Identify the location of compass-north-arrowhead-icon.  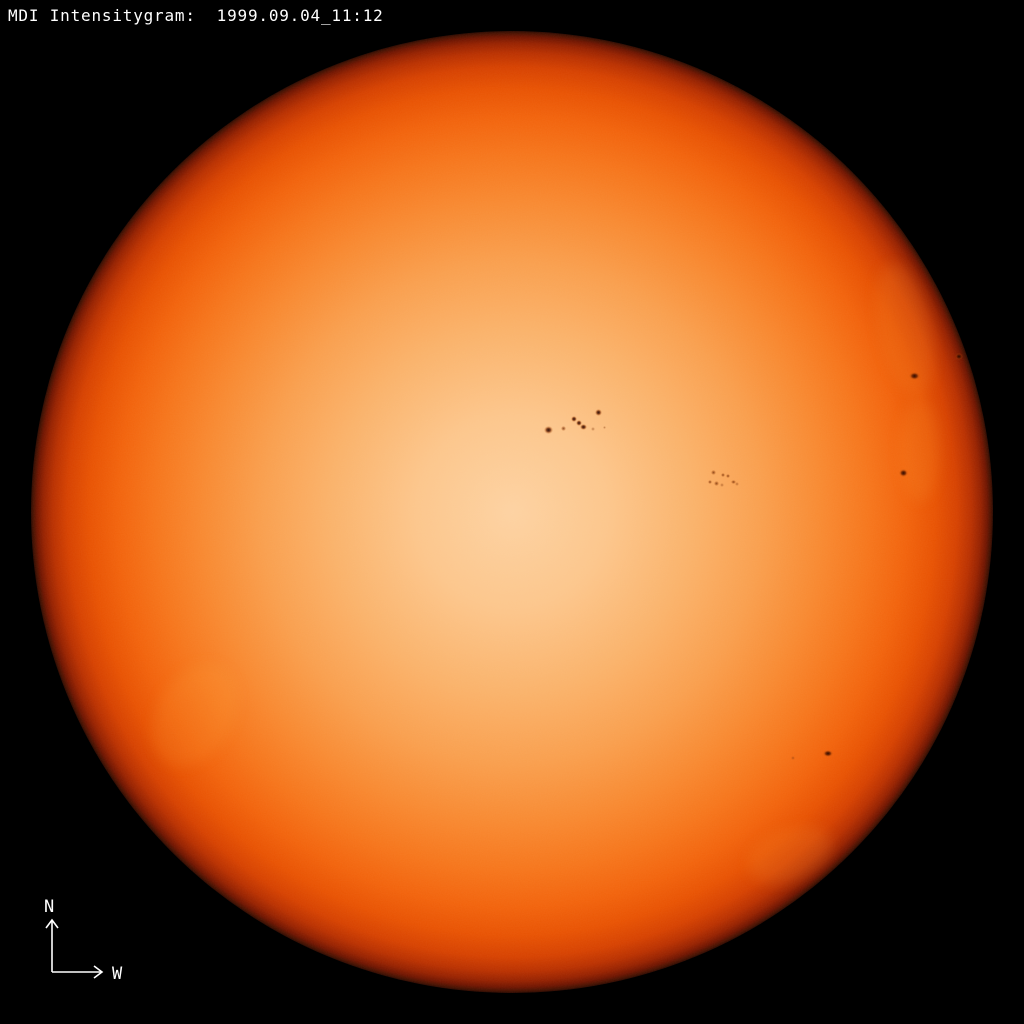
(52, 923).